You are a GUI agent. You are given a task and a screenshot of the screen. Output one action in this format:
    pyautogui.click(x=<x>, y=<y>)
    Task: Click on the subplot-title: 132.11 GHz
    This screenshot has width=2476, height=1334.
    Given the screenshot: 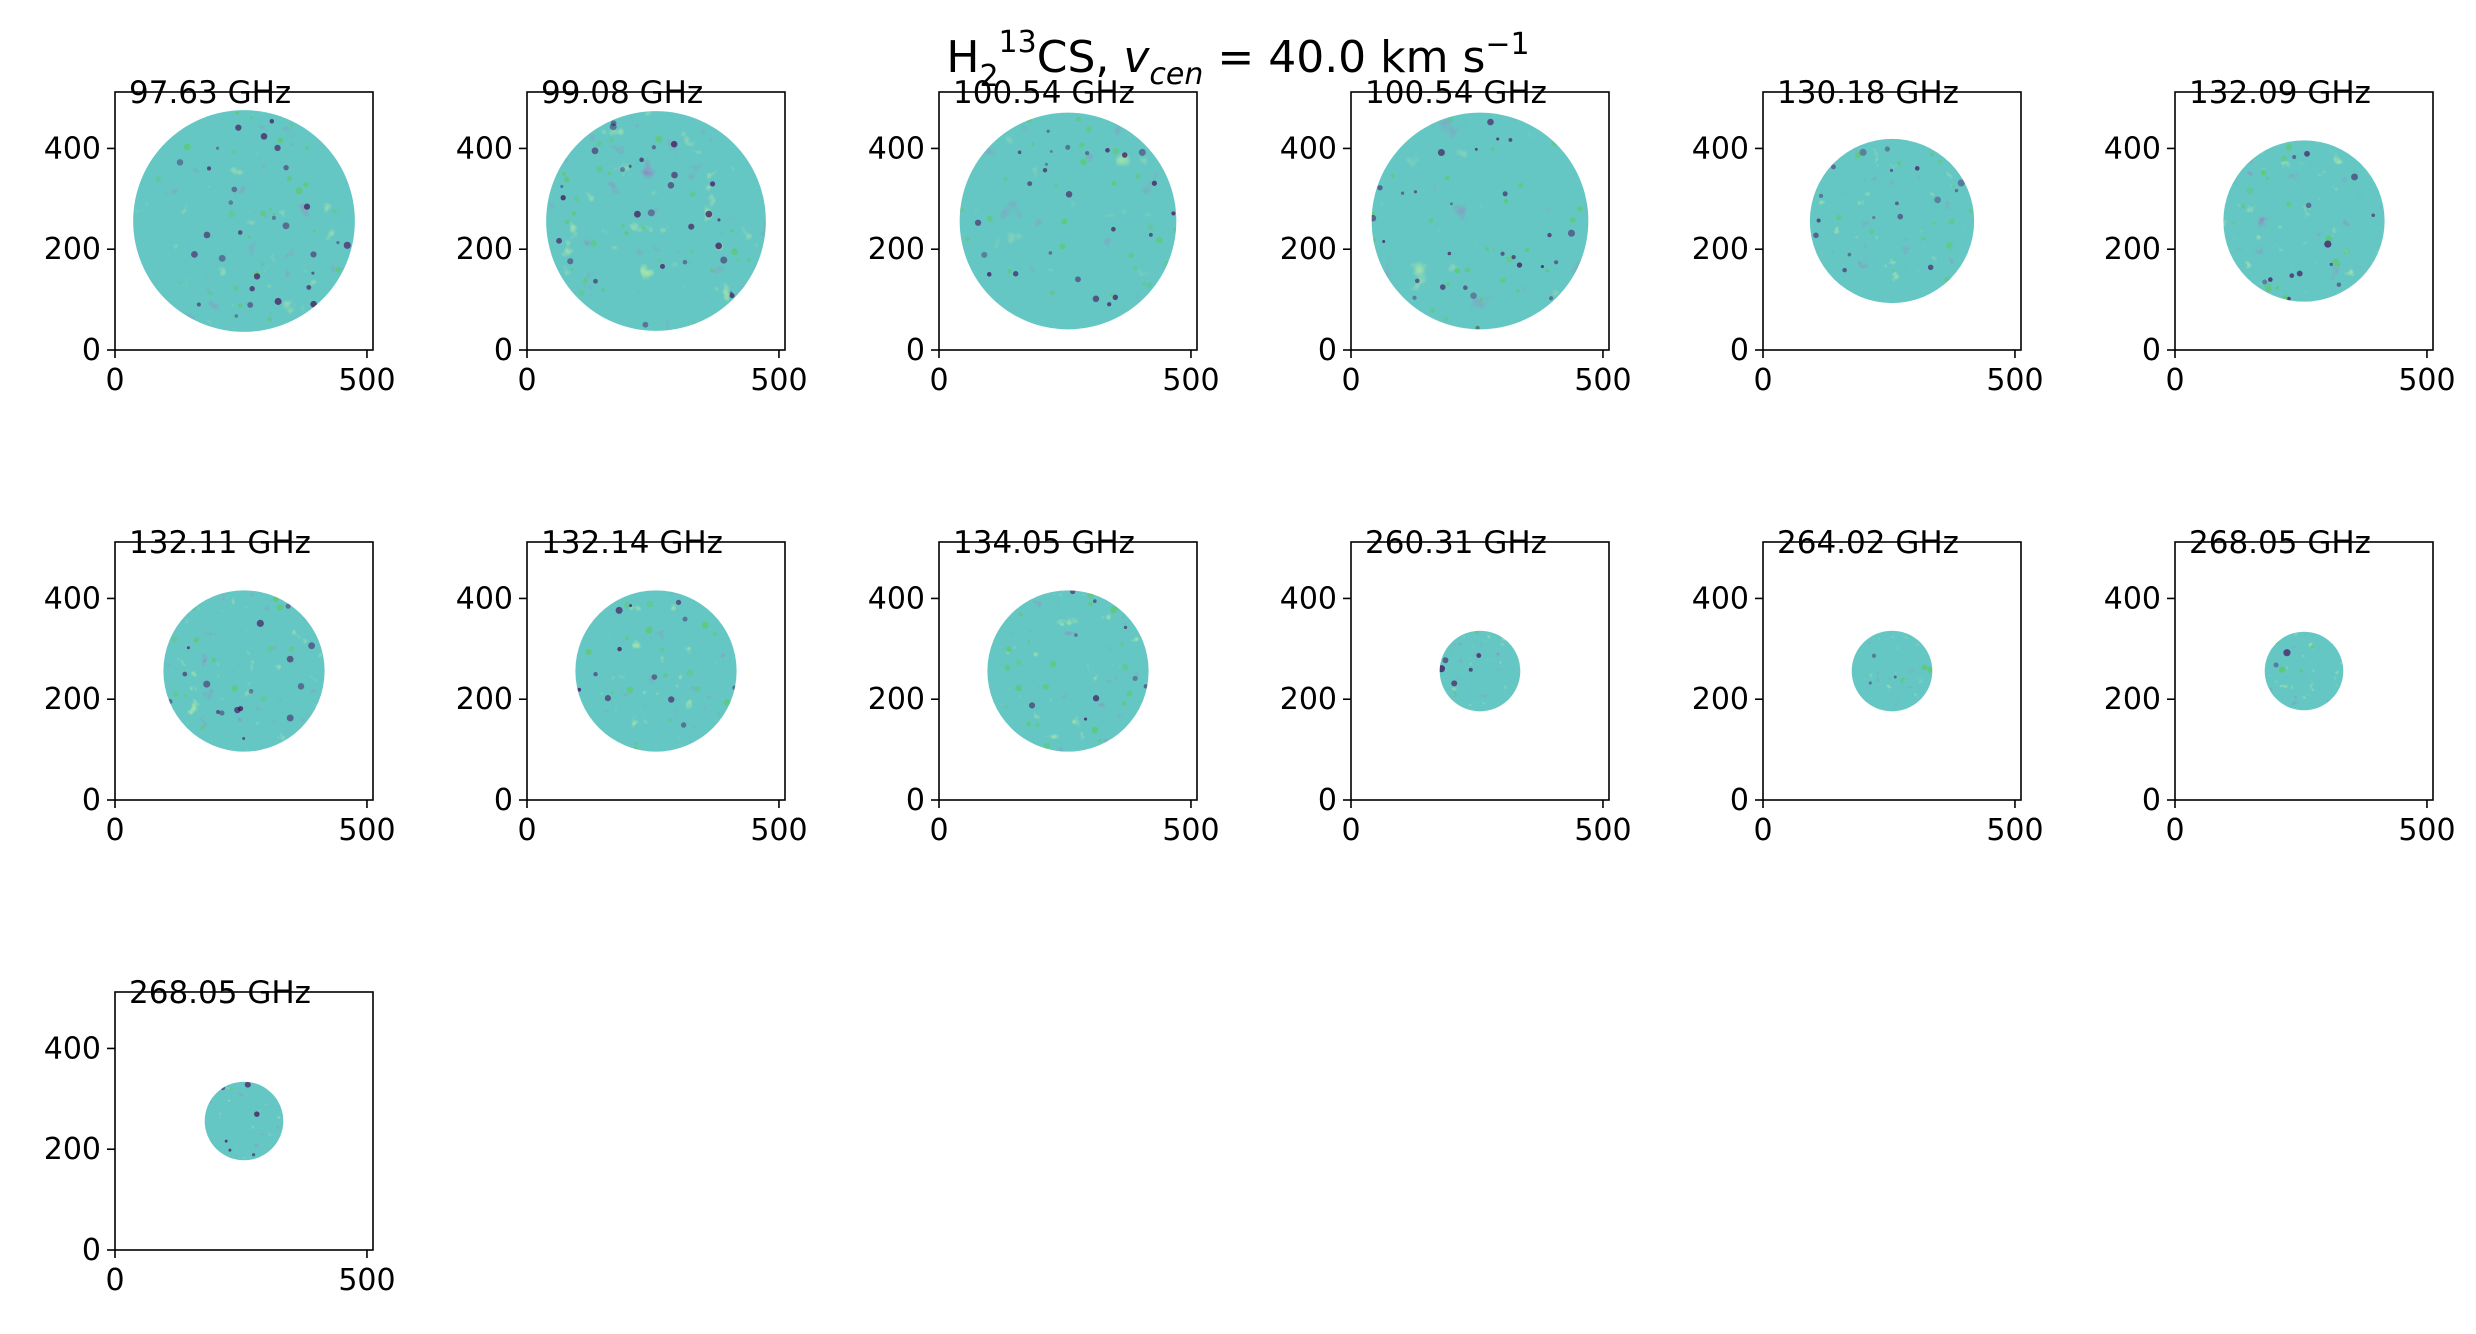 What is the action you would take?
    pyautogui.click(x=220, y=543)
    